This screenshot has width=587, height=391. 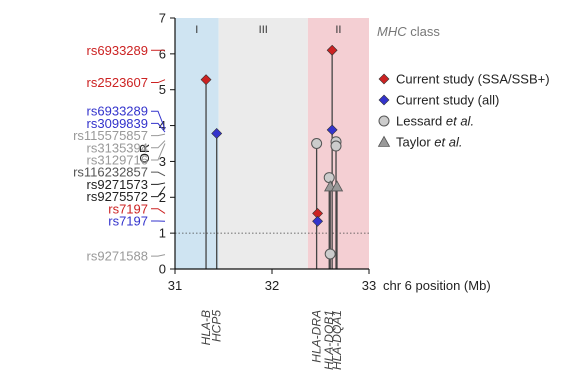 What do you see at coordinates (117, 147) in the screenshot?
I see `snp-label: rs3135394` at bounding box center [117, 147].